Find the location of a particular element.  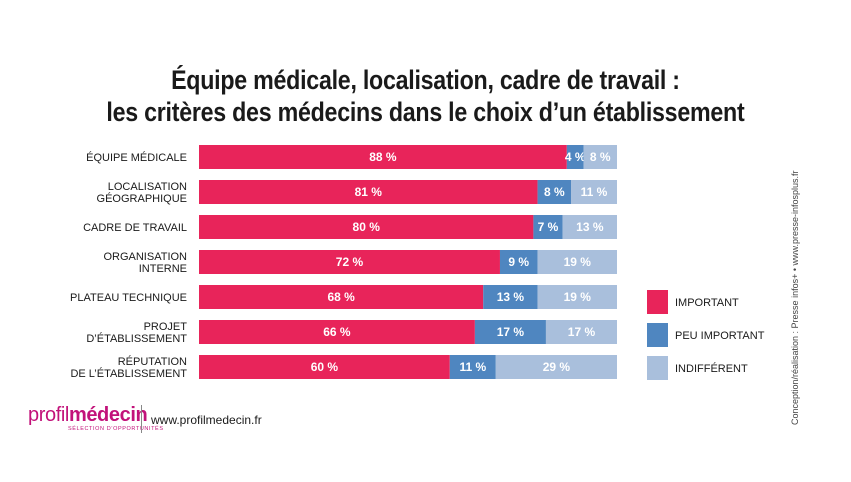

data-label: 80 % is located at coordinates (367, 227).